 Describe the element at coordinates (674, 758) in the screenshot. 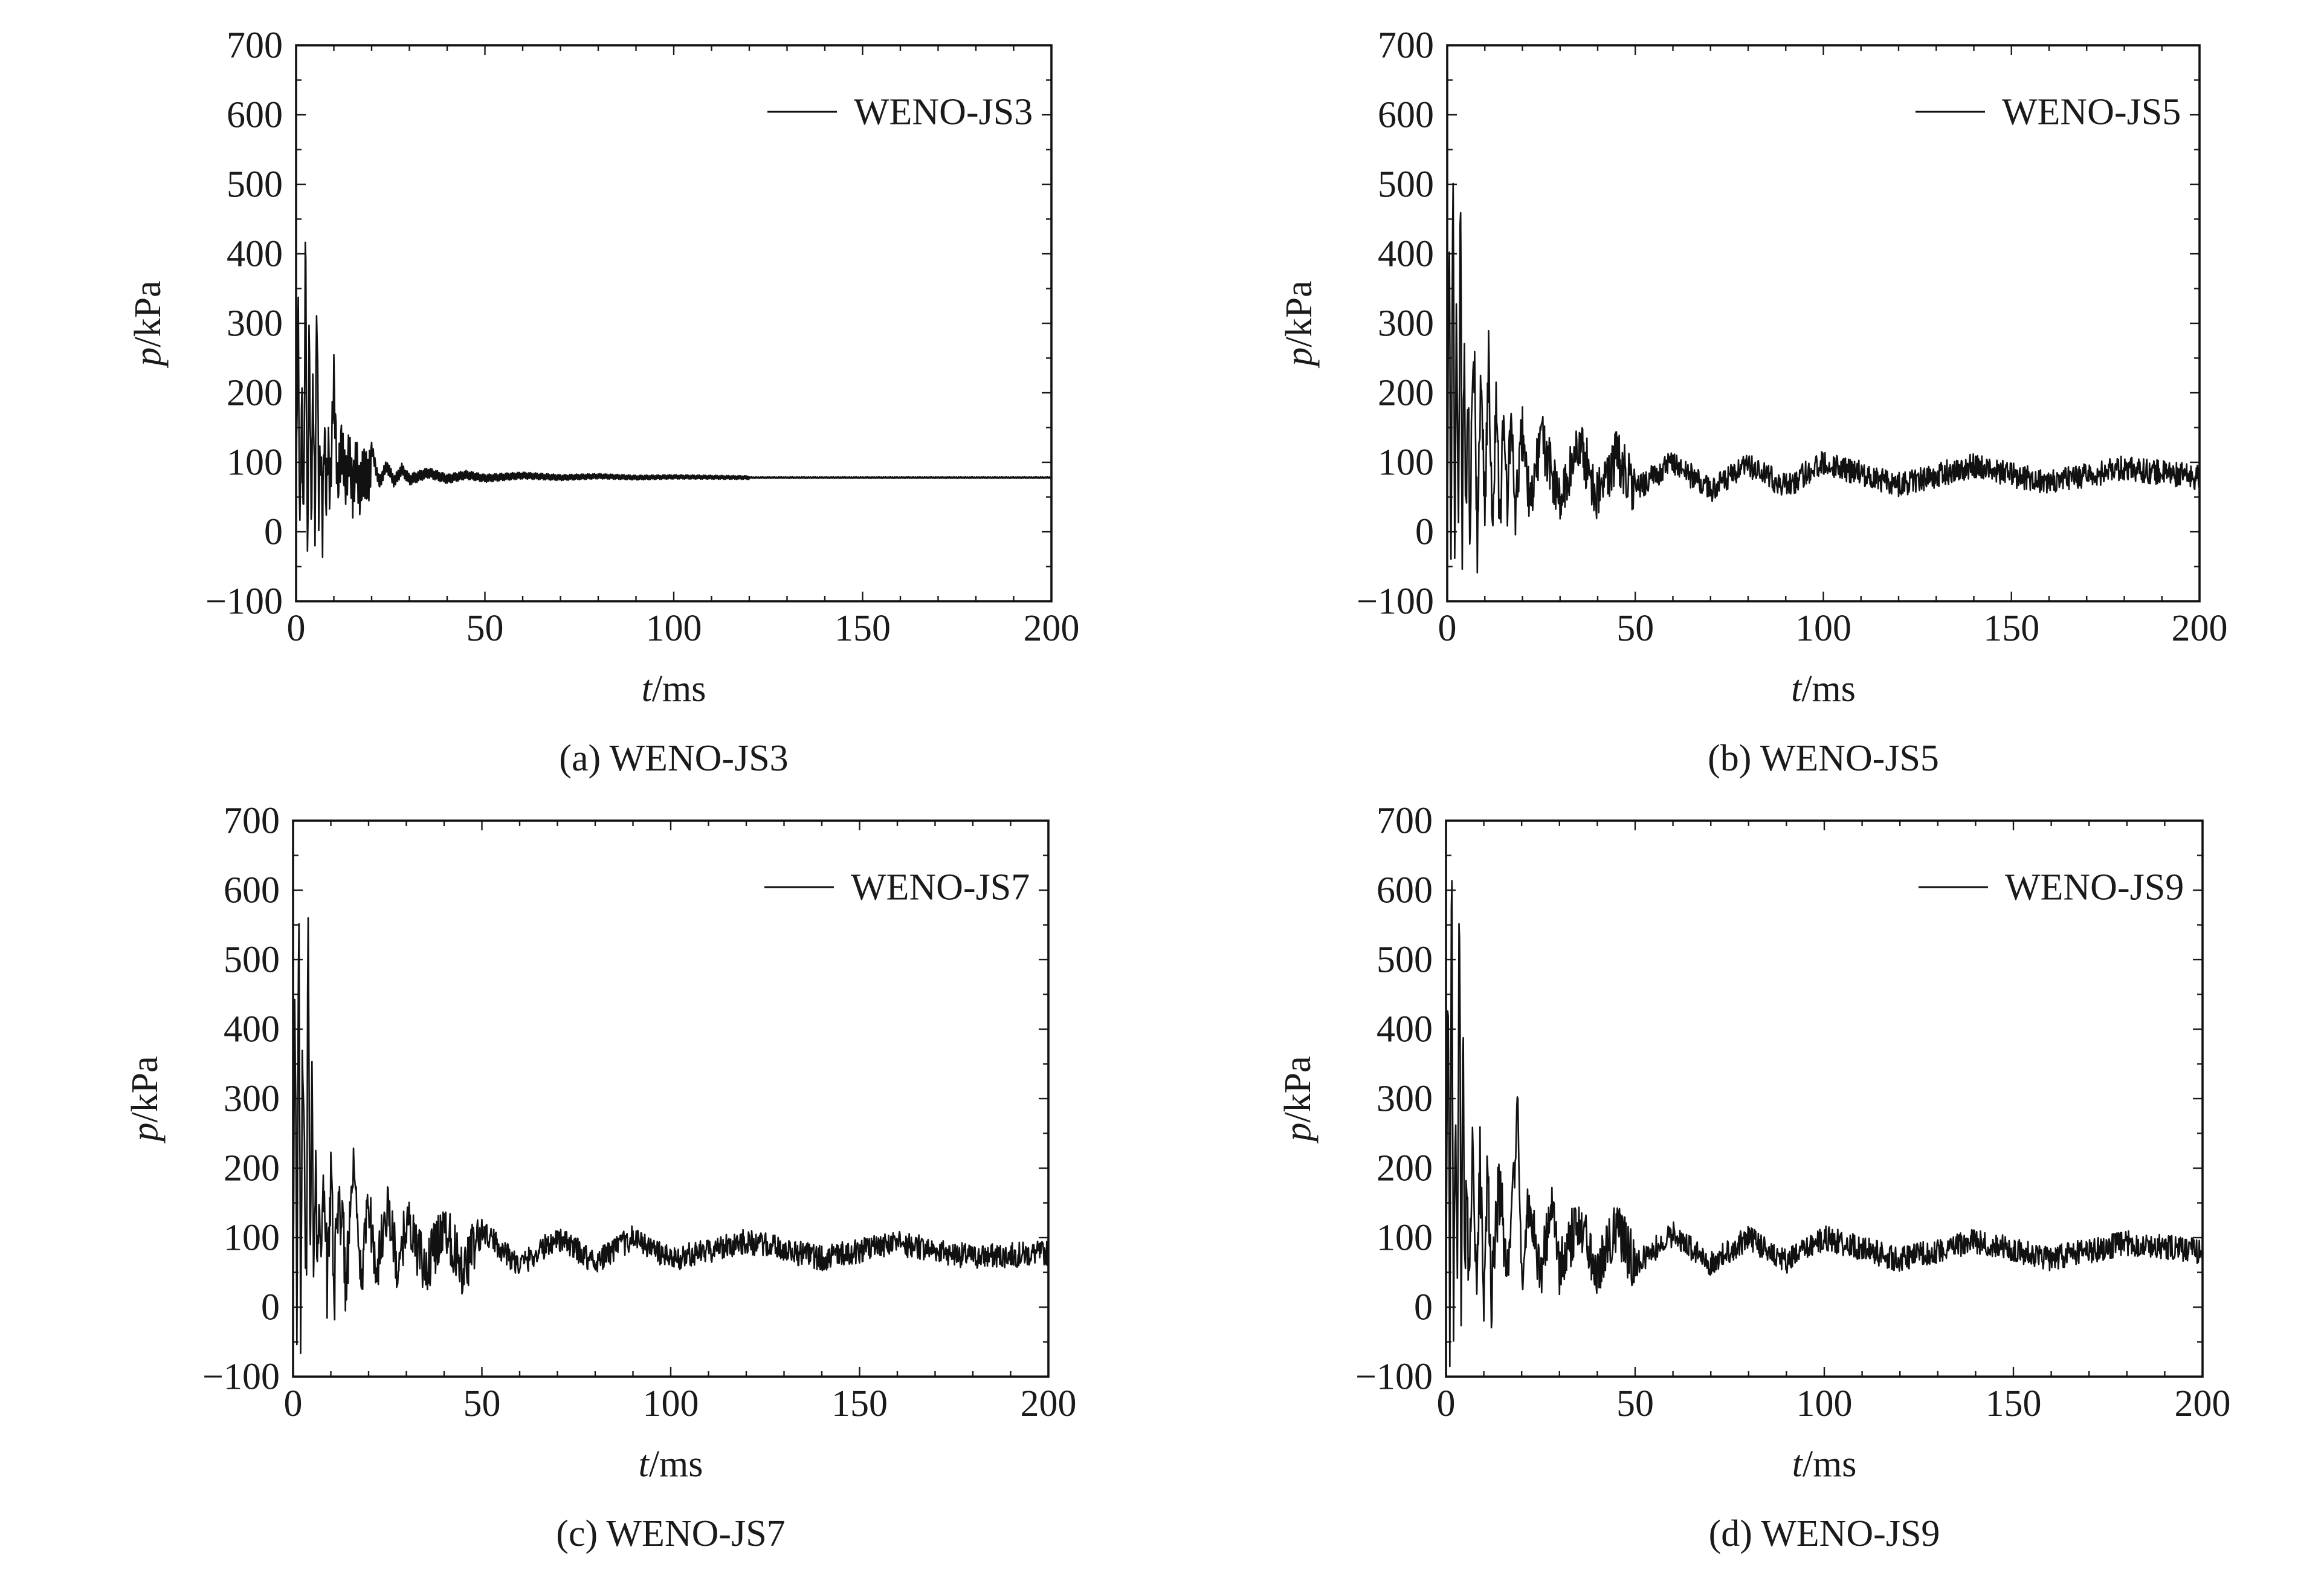

I see `panel-caption: (a) WENO-JS3` at that location.